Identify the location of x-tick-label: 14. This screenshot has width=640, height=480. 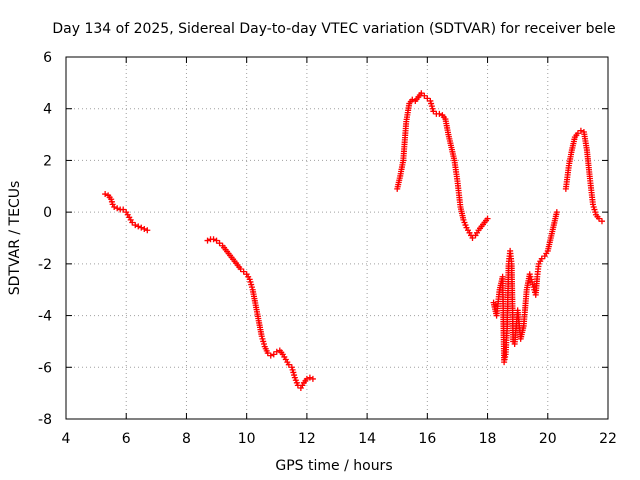
(367, 439).